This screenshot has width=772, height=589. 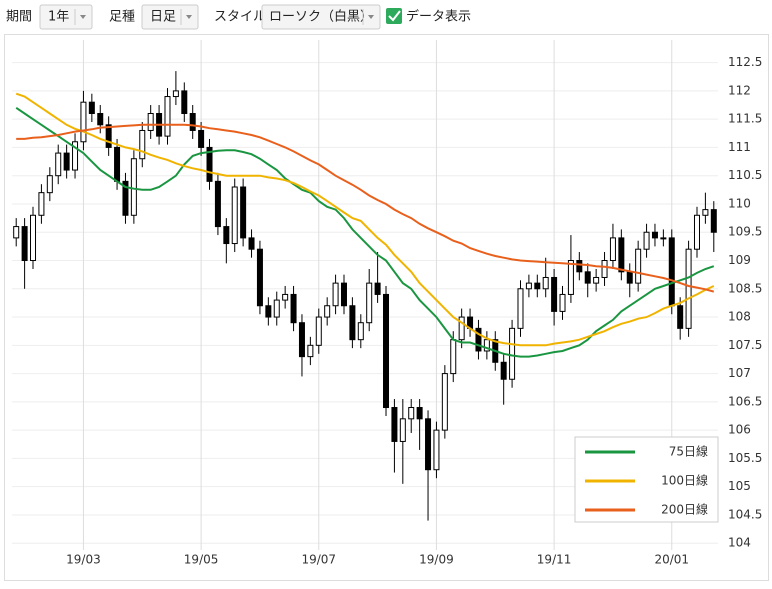 I want to click on data-checkbox, so click(x=394, y=16).